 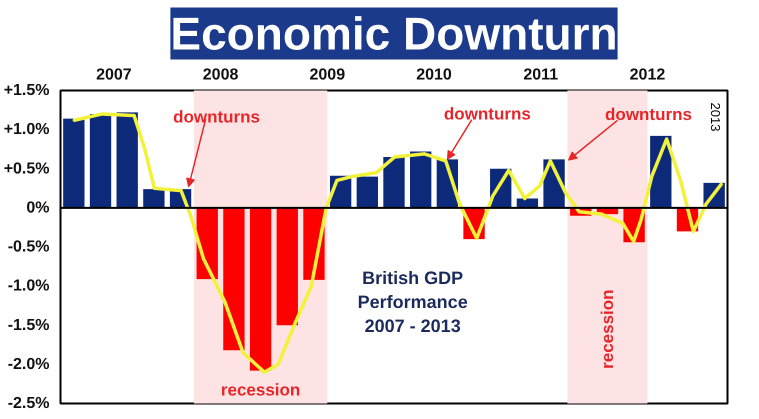 I want to click on x-tick-label: 2009, so click(x=328, y=75).